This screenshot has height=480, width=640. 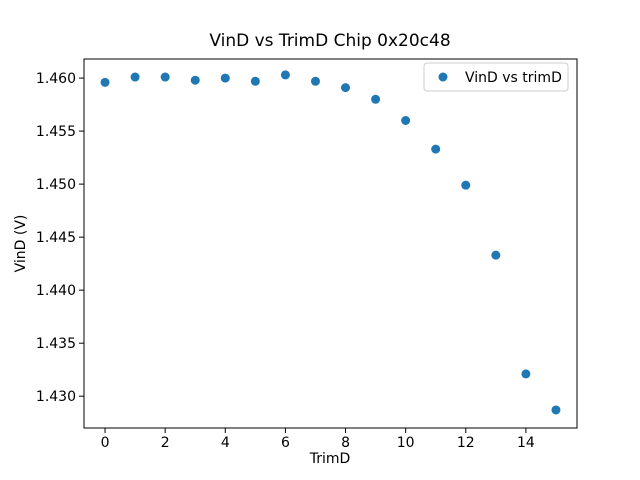 What do you see at coordinates (443, 77) in the screenshot?
I see `legend-marker-icon` at bounding box center [443, 77].